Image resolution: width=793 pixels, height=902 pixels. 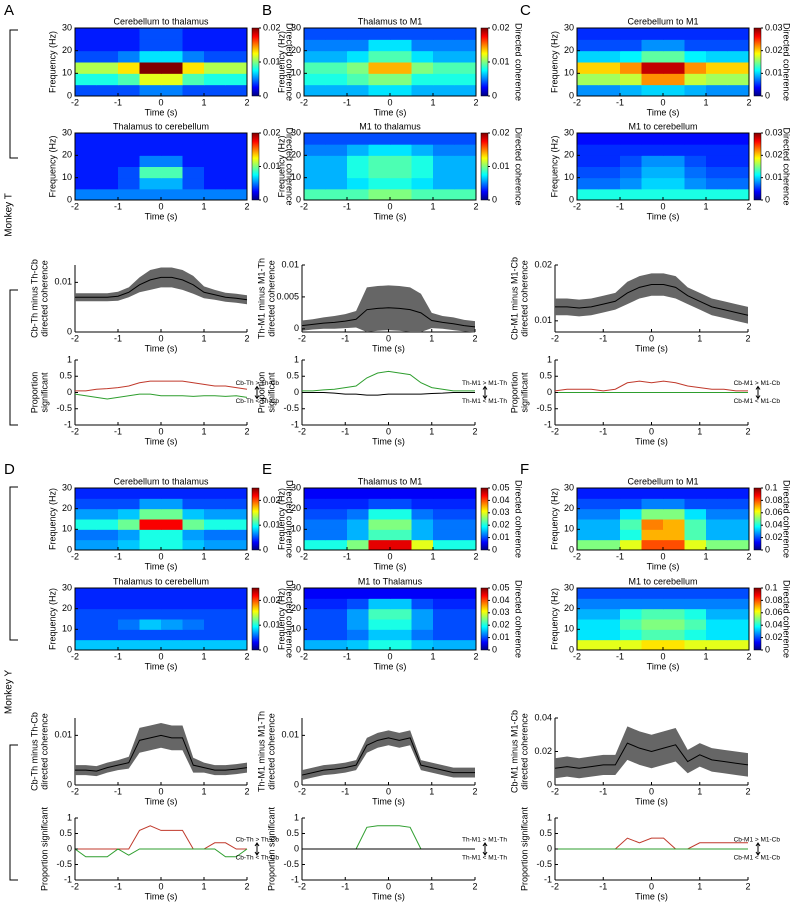 What do you see at coordinates (524, 469) in the screenshot?
I see `panel-letter: F` at bounding box center [524, 469].